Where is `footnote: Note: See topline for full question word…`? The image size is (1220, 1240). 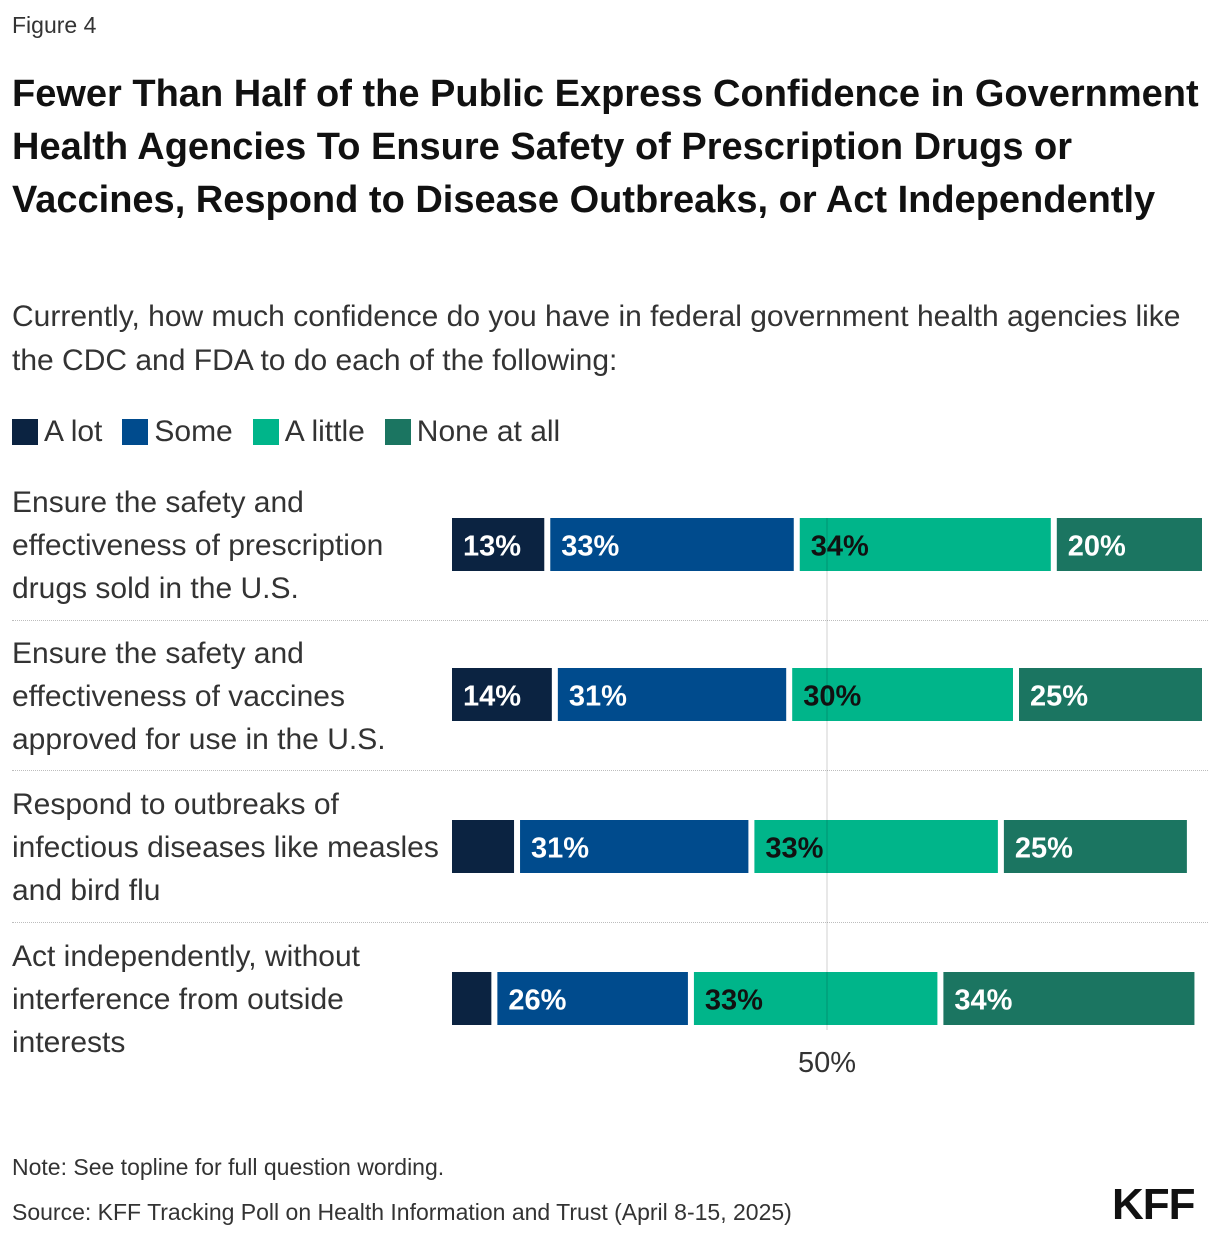
footnote: Note: See topline for full question word… is located at coordinates (228, 1167).